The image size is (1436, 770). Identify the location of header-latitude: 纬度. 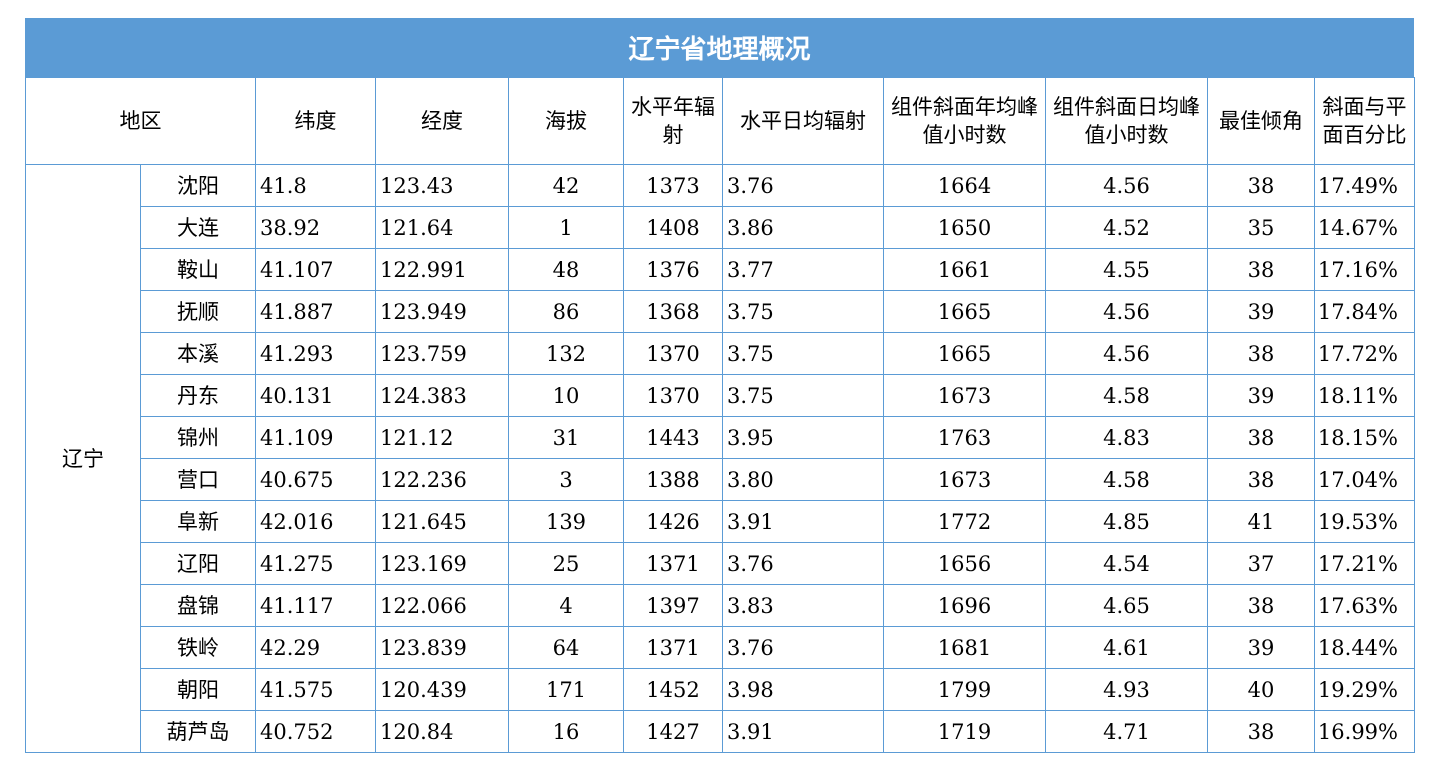
(315, 121).